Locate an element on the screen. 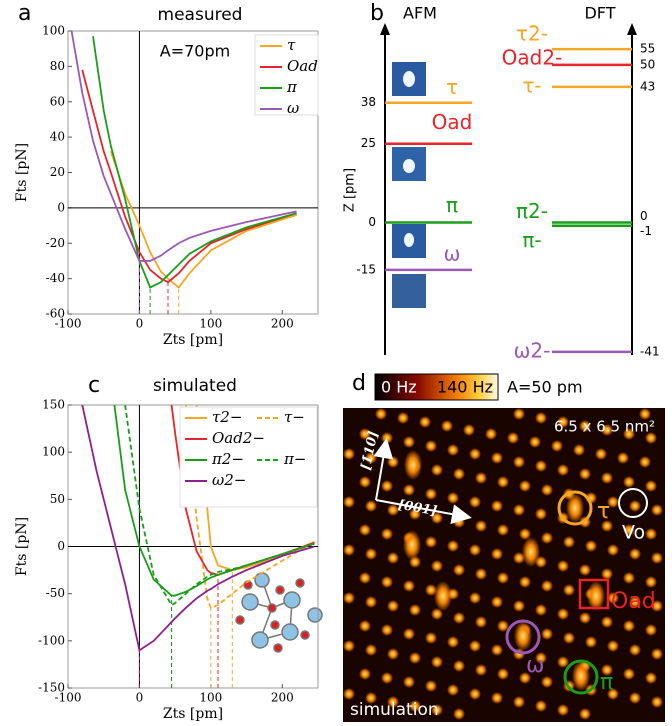 The image size is (672, 726). panel-letter: b is located at coordinates (377, 13).